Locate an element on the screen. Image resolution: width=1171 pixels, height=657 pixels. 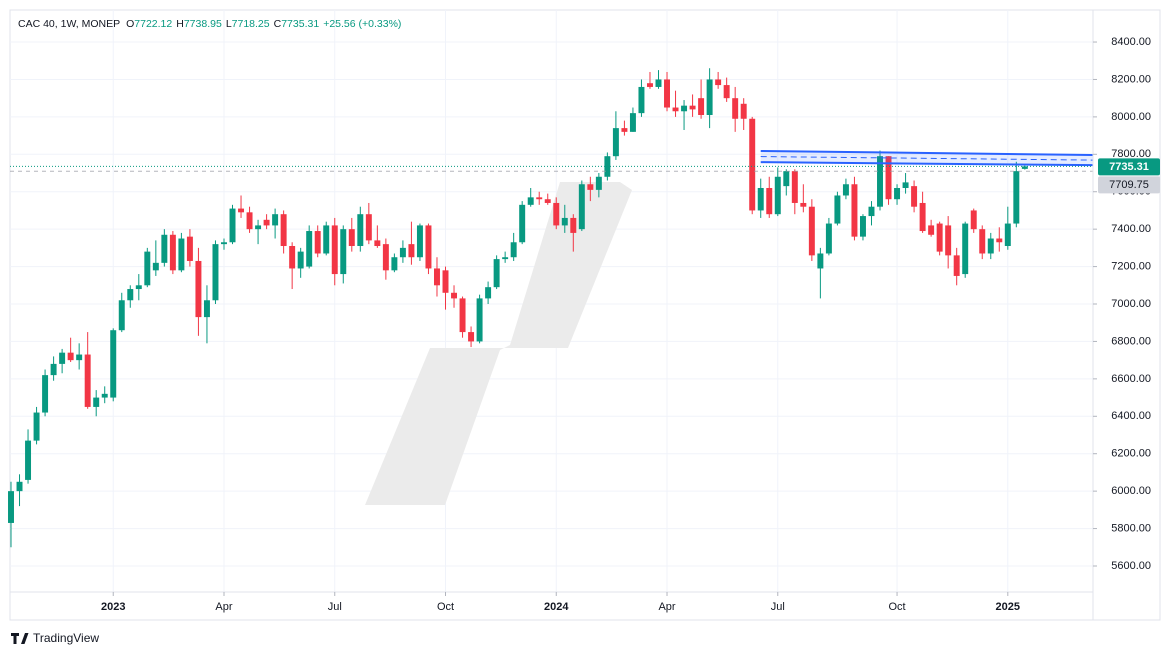
x-tick-label: Jul is located at coordinates (335, 607).